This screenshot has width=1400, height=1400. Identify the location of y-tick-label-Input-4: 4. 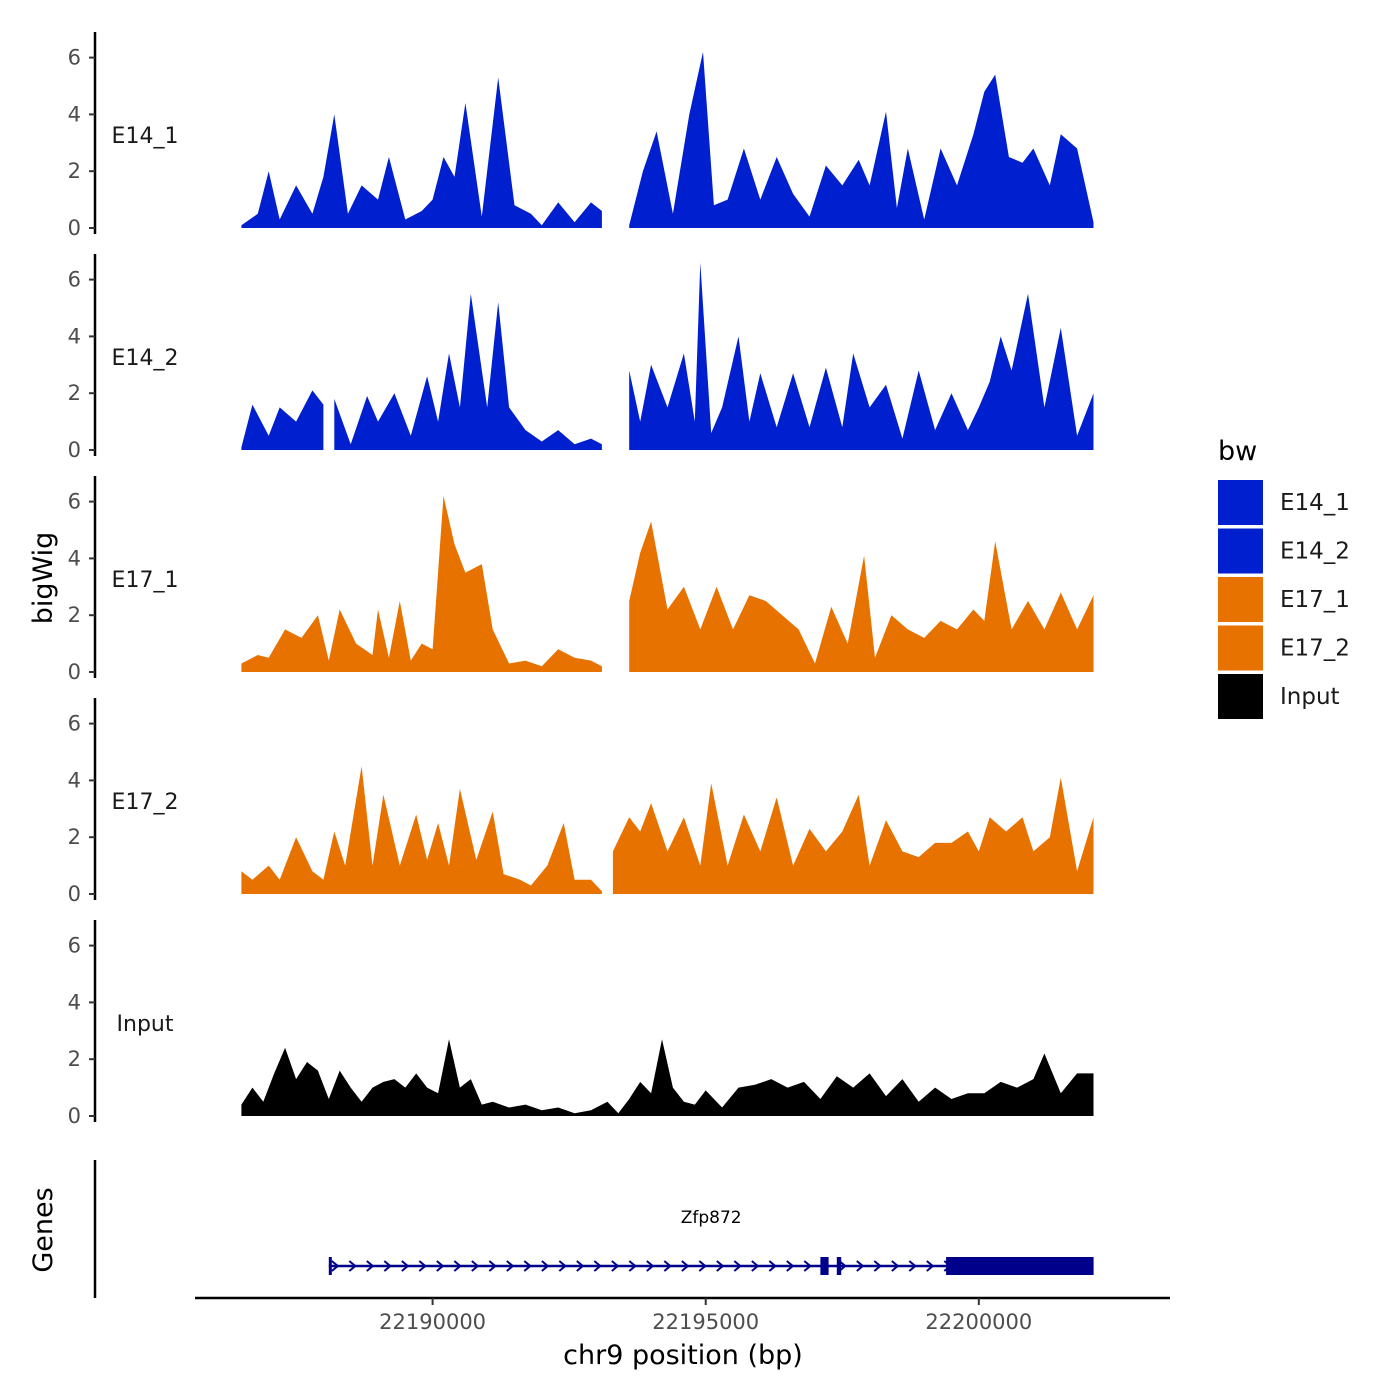
(74, 1002).